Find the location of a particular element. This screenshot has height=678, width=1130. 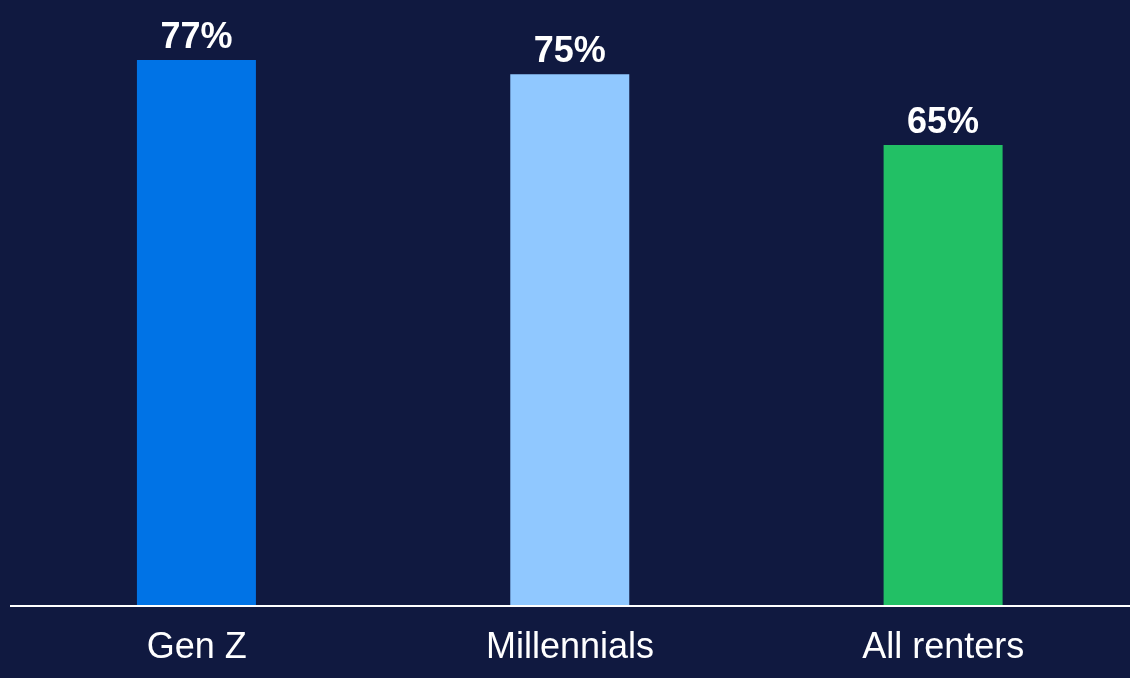

x-tick-label: All renters is located at coordinates (943, 645).